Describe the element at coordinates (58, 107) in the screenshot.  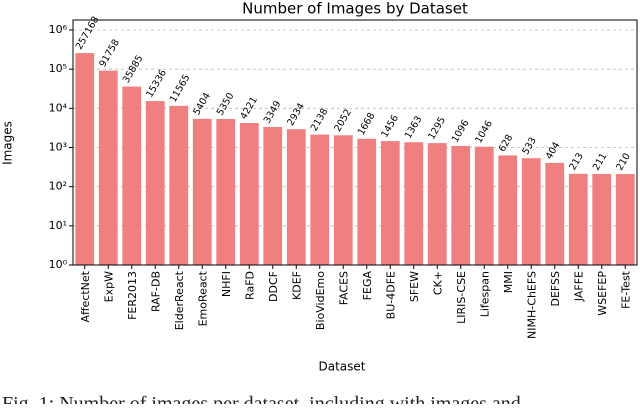
I see `y-tick-label: 10⁴` at that location.